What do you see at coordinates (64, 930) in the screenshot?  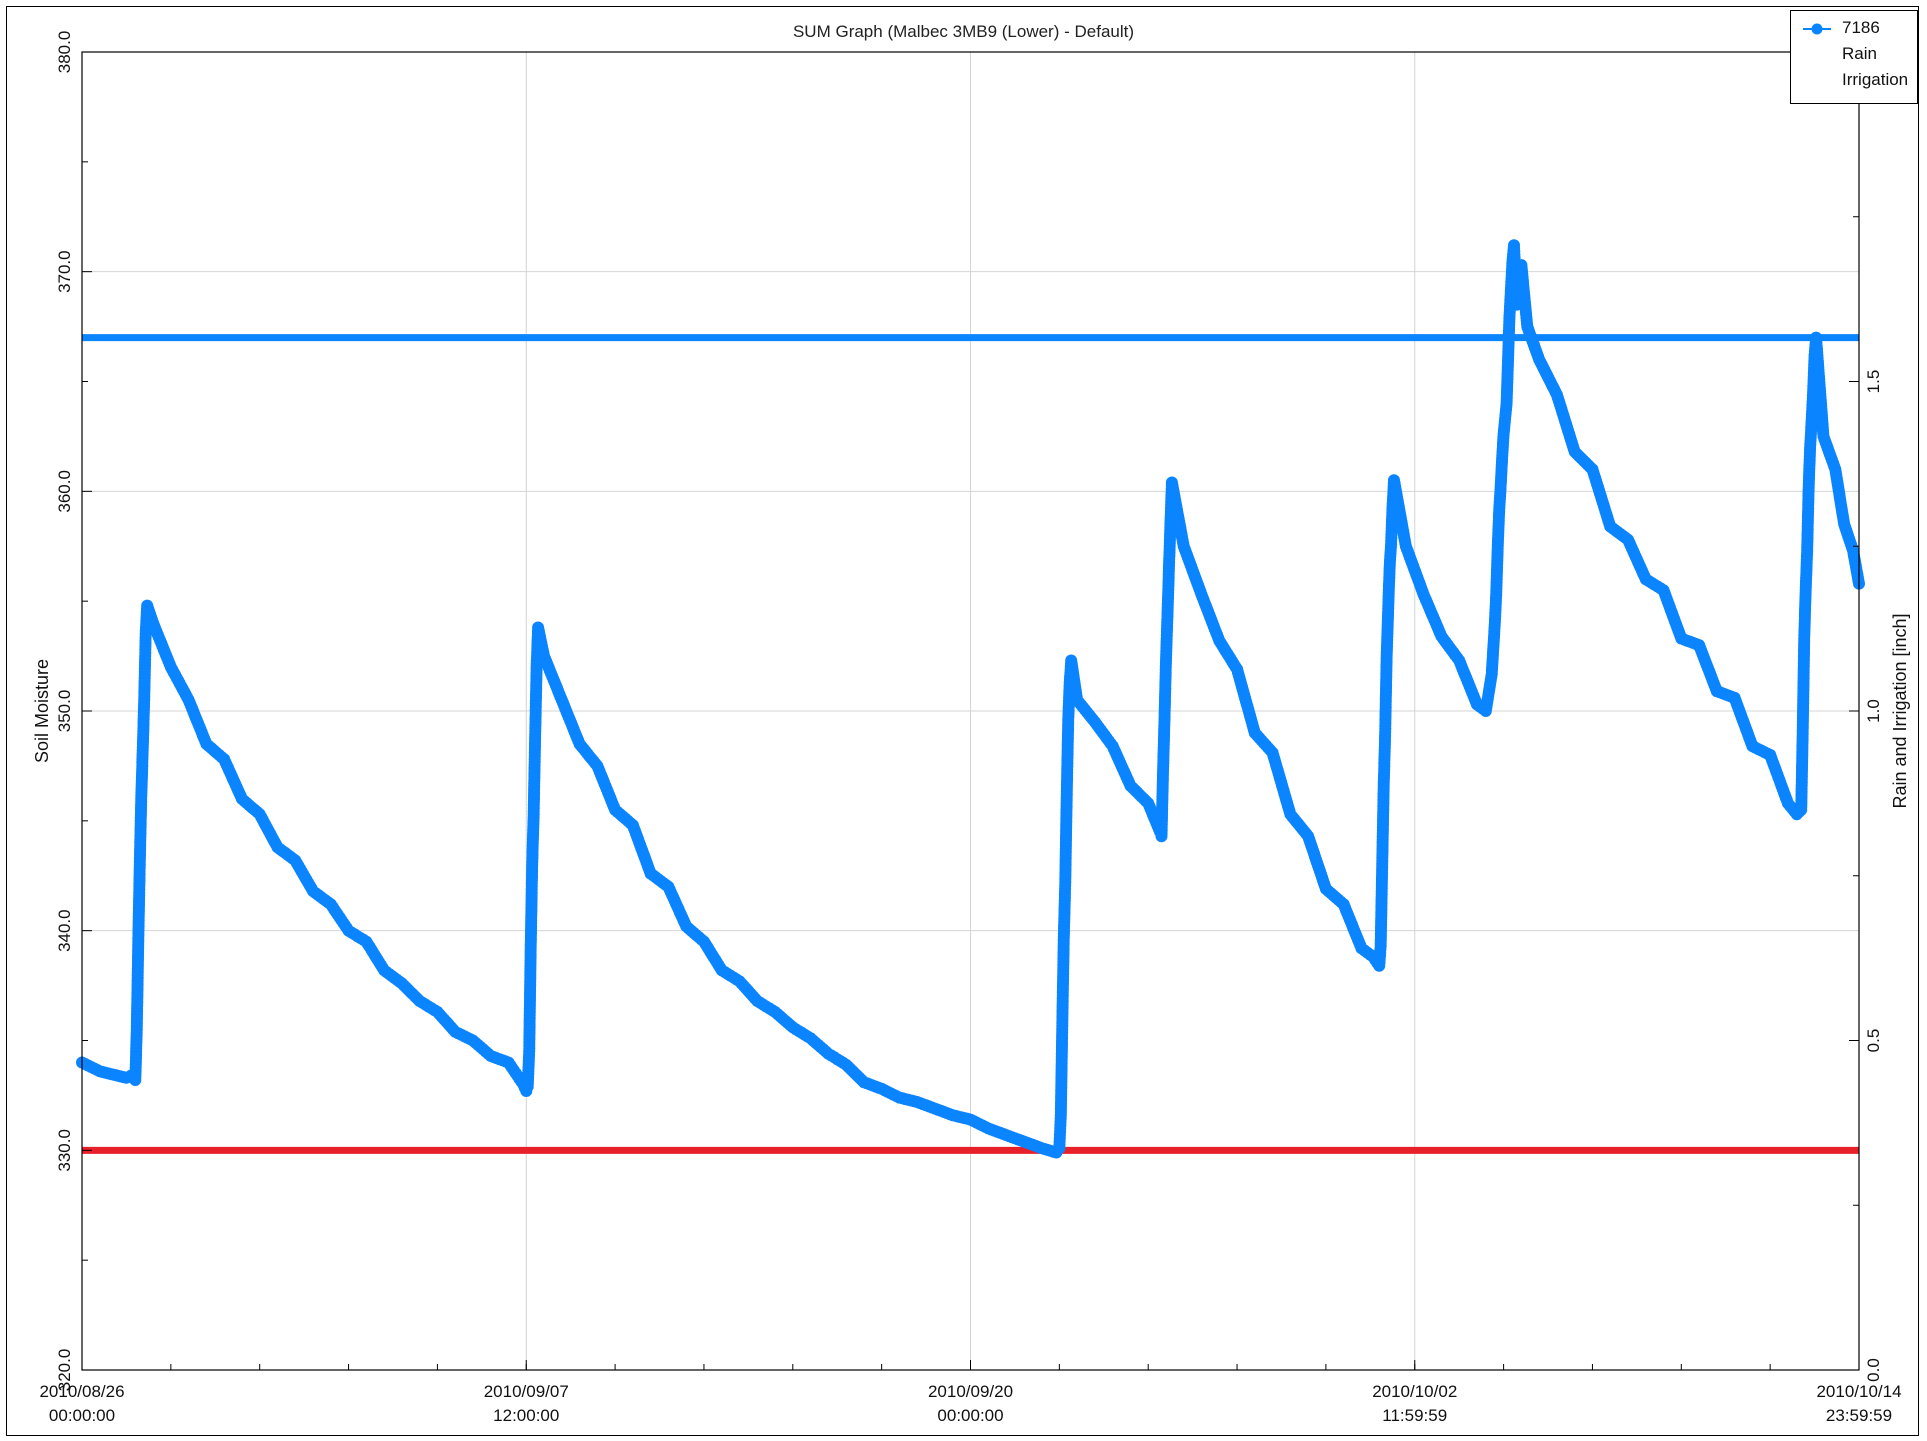 I see `y-tick-label: 340.0` at bounding box center [64, 930].